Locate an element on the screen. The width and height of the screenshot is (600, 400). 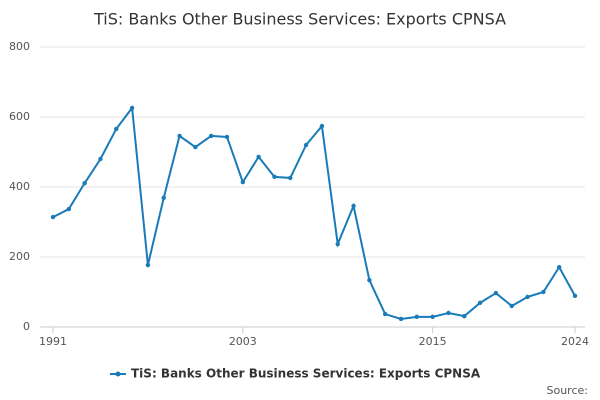
legend-marker is located at coordinates (118, 374).